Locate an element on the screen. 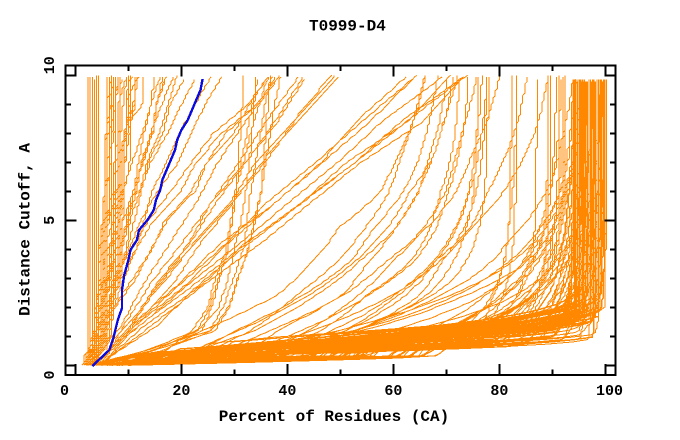 The height and width of the screenshot is (440, 680). svg-text: 60 is located at coordinates (393, 391).